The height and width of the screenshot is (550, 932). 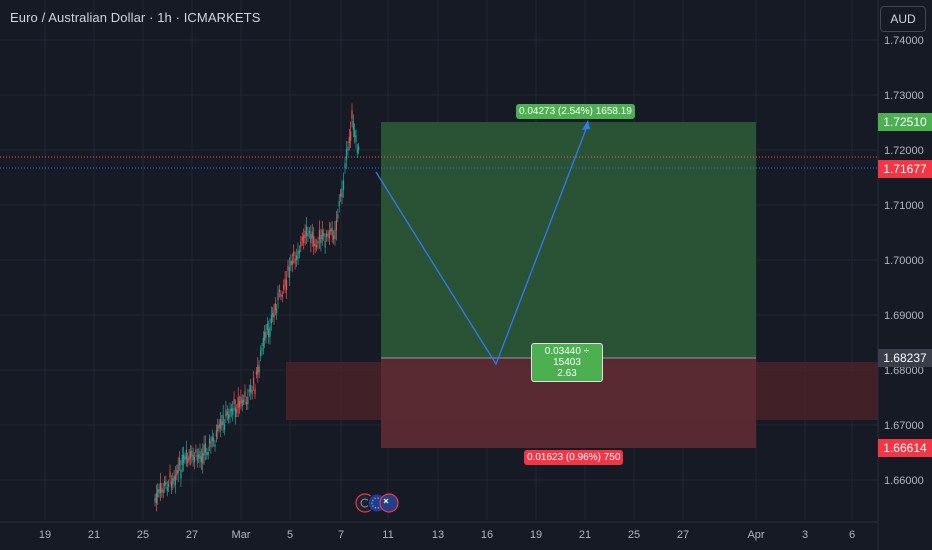 I want to click on time-tick-label: 3, so click(x=805, y=535).